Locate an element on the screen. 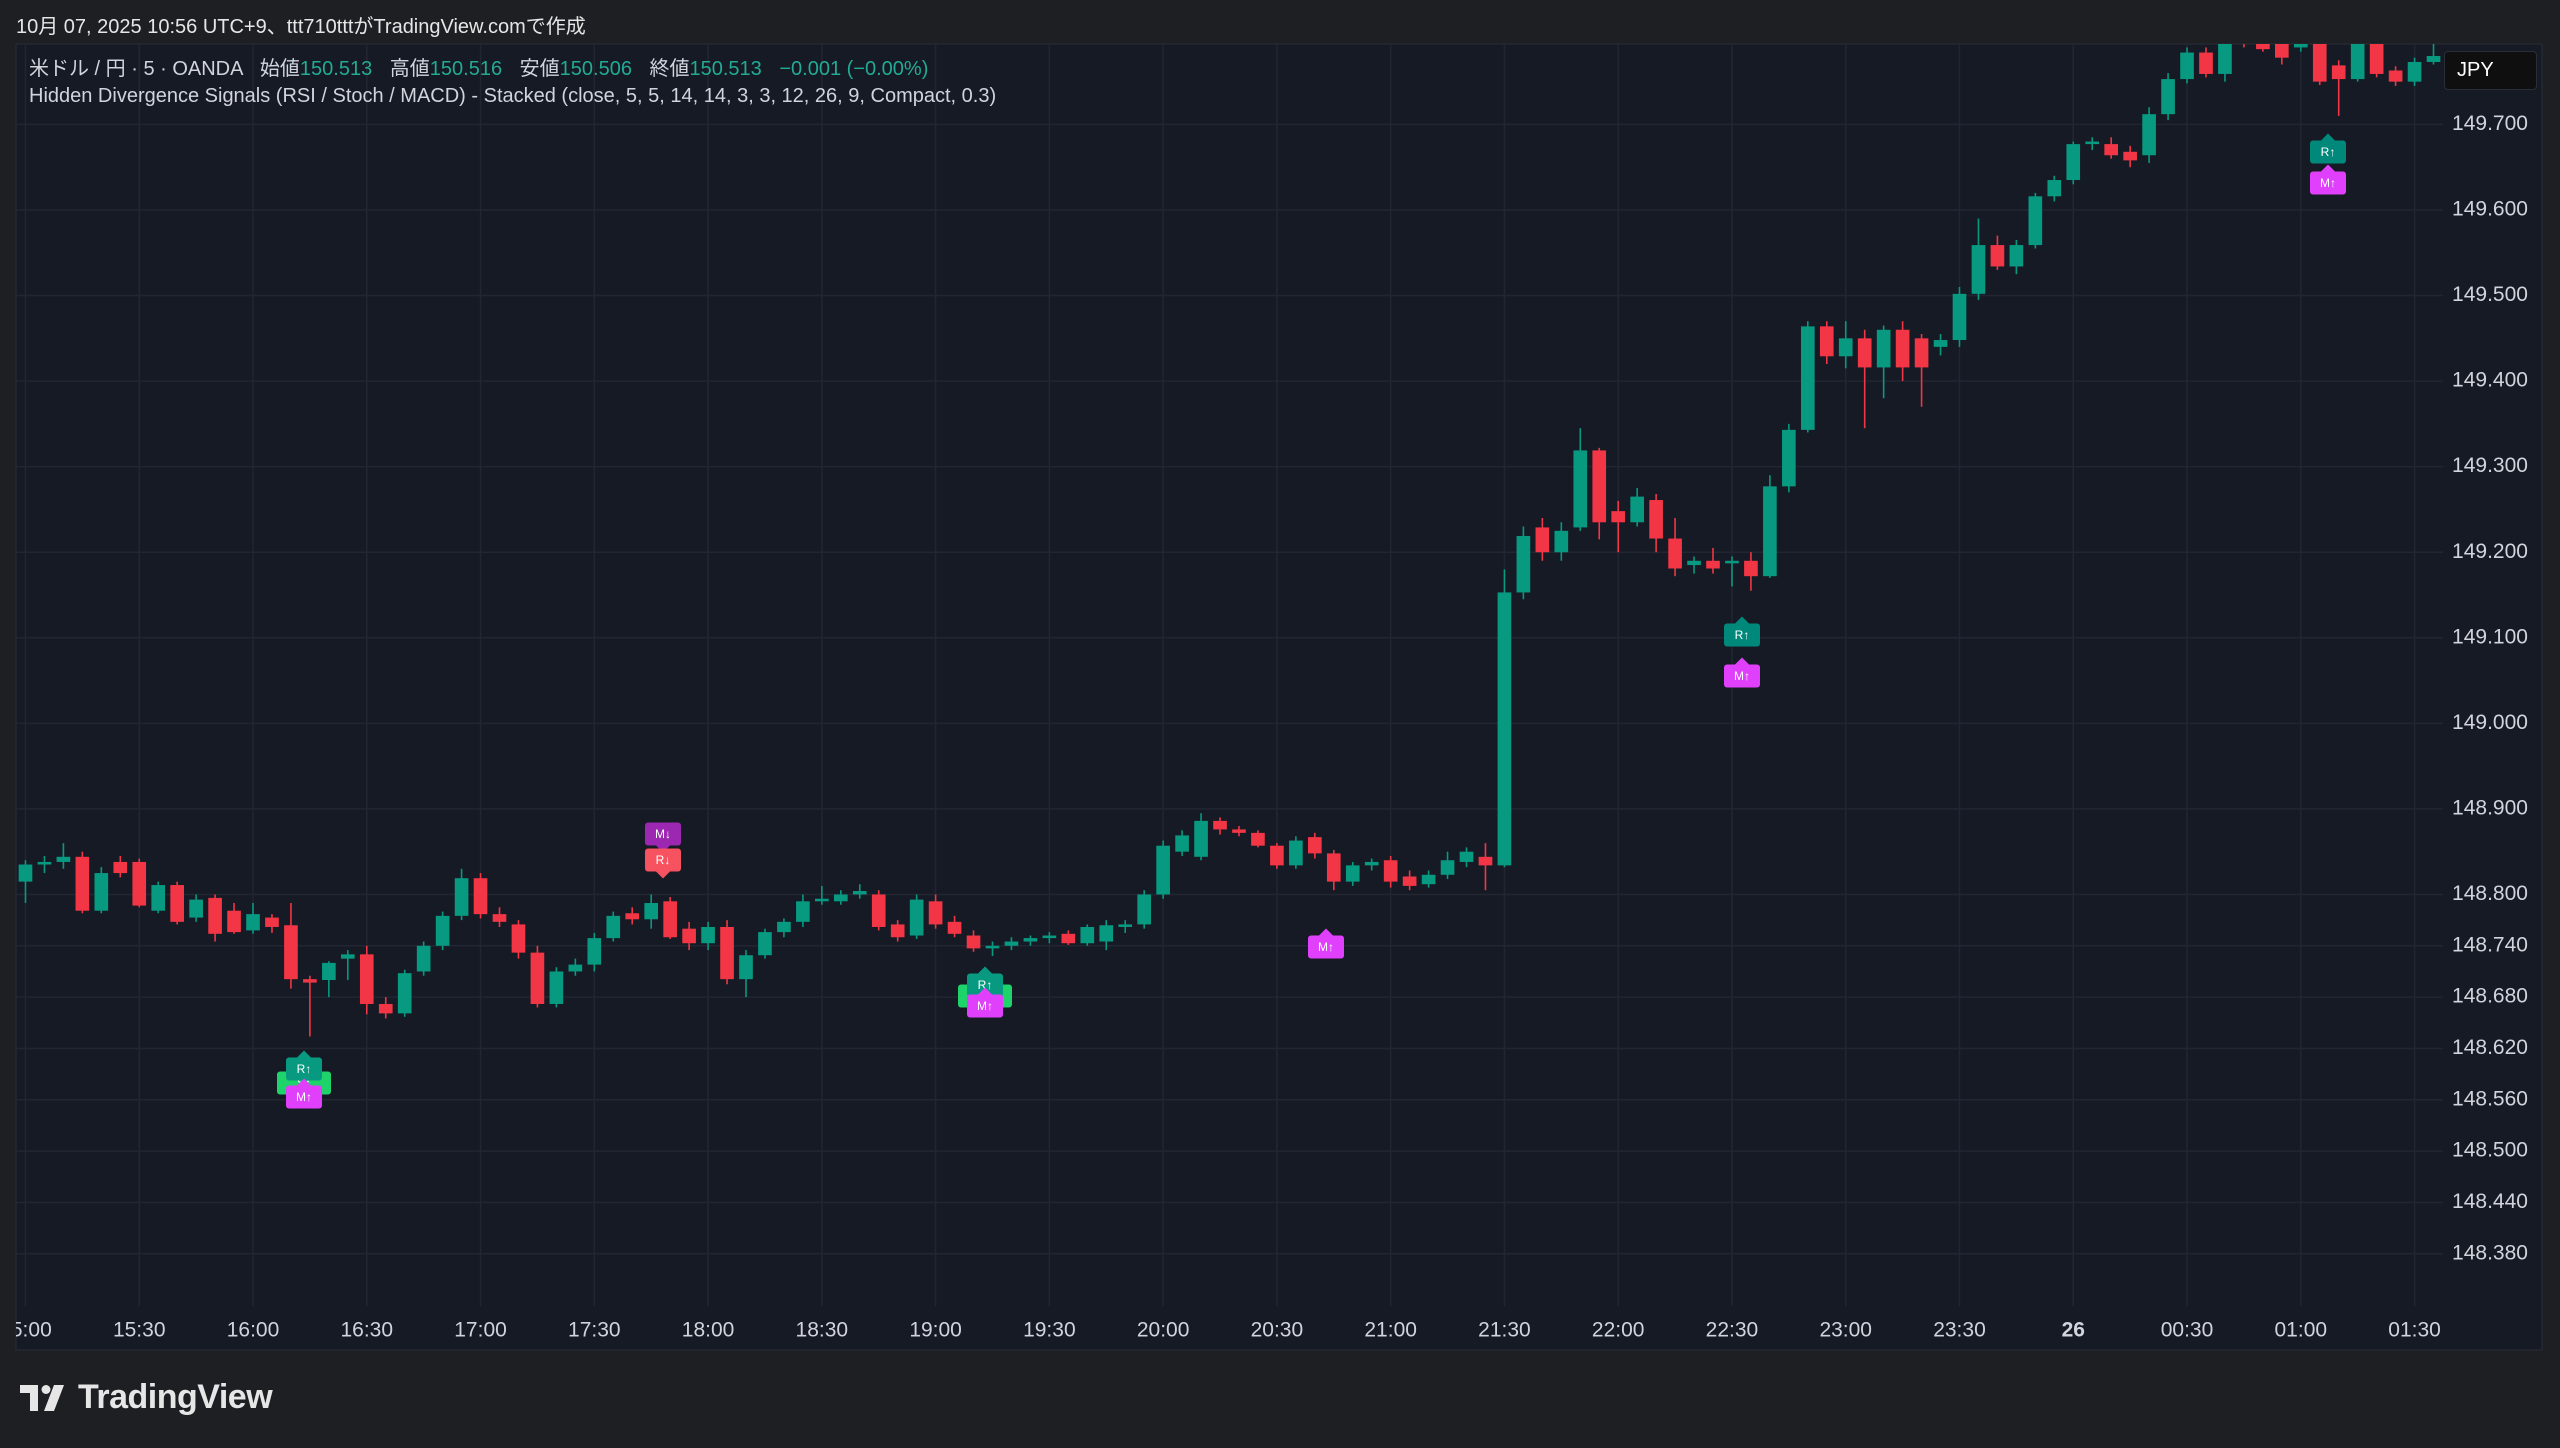 This screenshot has width=2560, height=1448. x-tick-label: 16:30 is located at coordinates (366, 1330).